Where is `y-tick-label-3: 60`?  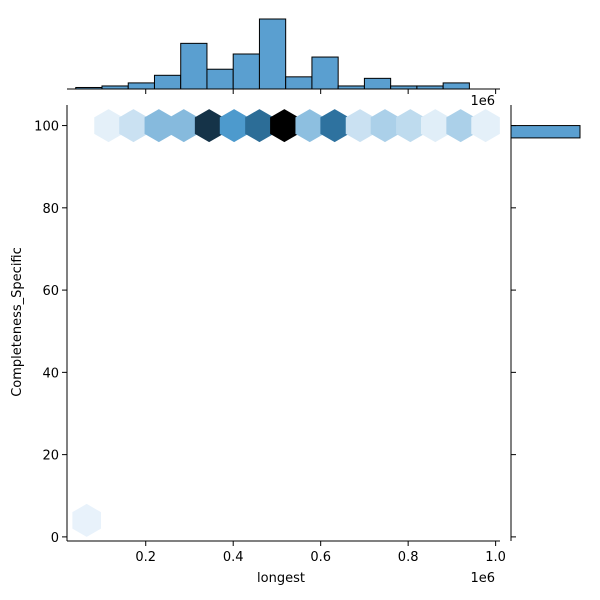
y-tick-label-3: 60 is located at coordinates (50, 291).